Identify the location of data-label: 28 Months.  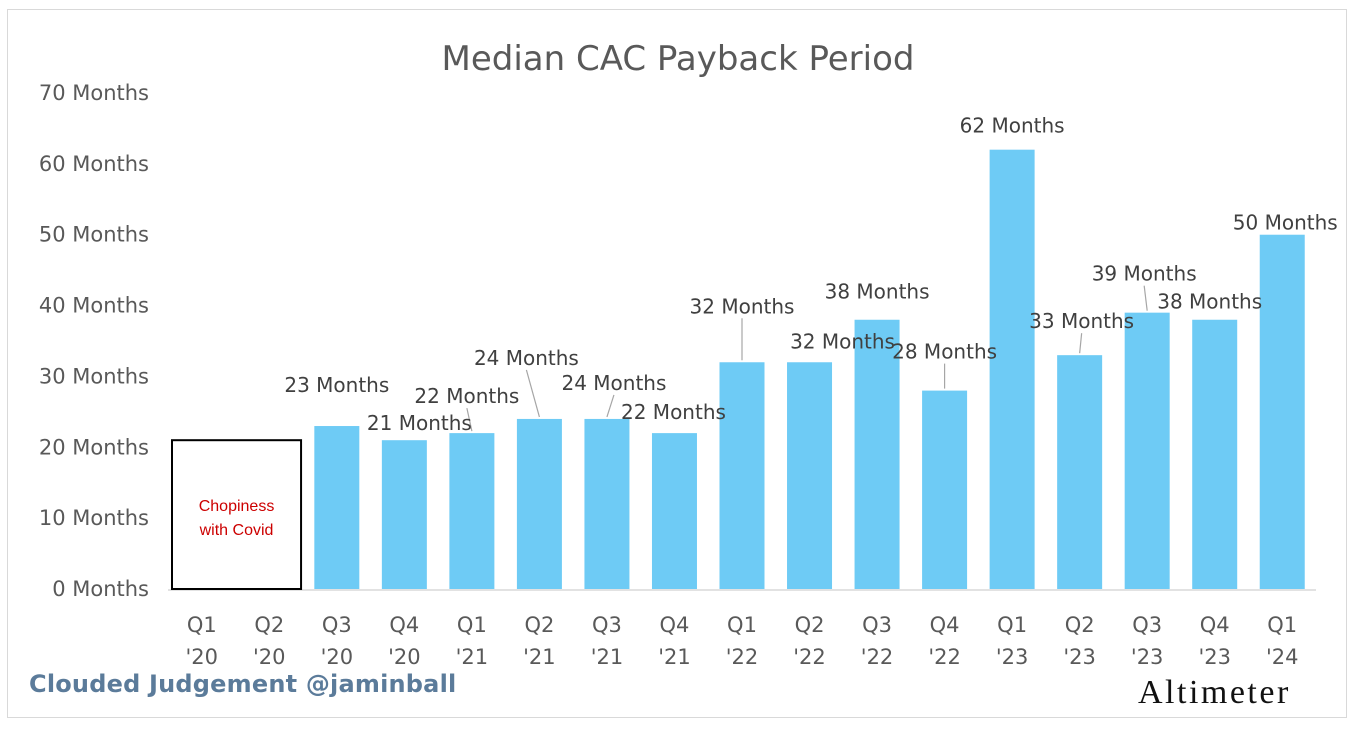
(944, 352).